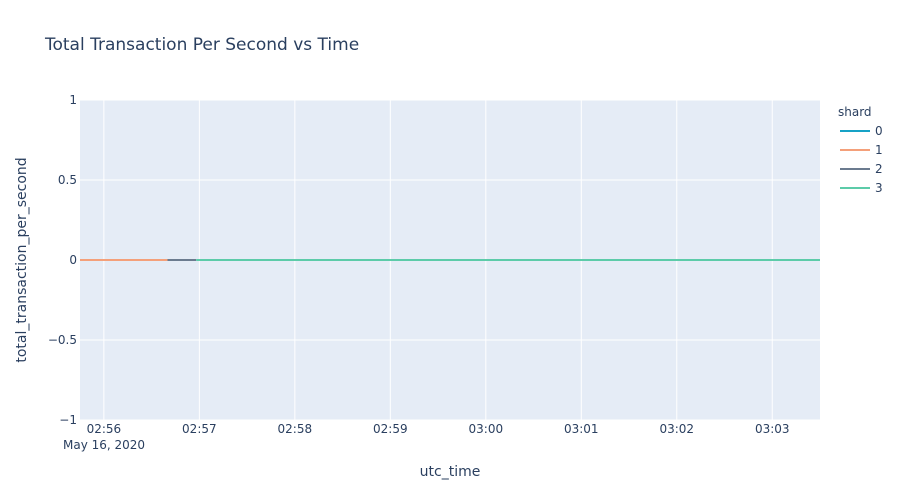  What do you see at coordinates (22, 259) in the screenshot?
I see `y-axis-title: total_transaction_per_second` at bounding box center [22, 259].